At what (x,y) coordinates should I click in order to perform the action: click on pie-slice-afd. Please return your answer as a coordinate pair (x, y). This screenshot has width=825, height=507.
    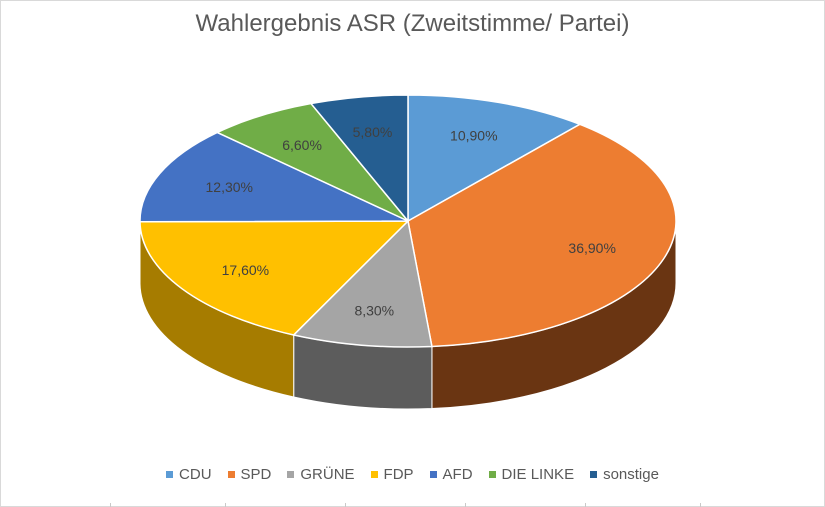
    Looking at the image, I should click on (274, 177).